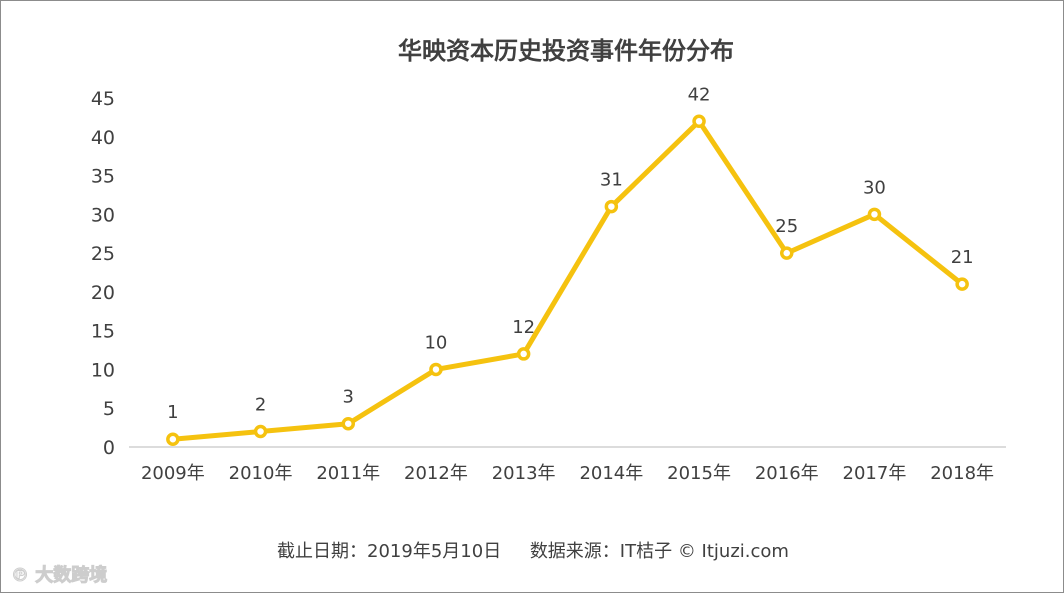  I want to click on data-label: 31, so click(611, 180).